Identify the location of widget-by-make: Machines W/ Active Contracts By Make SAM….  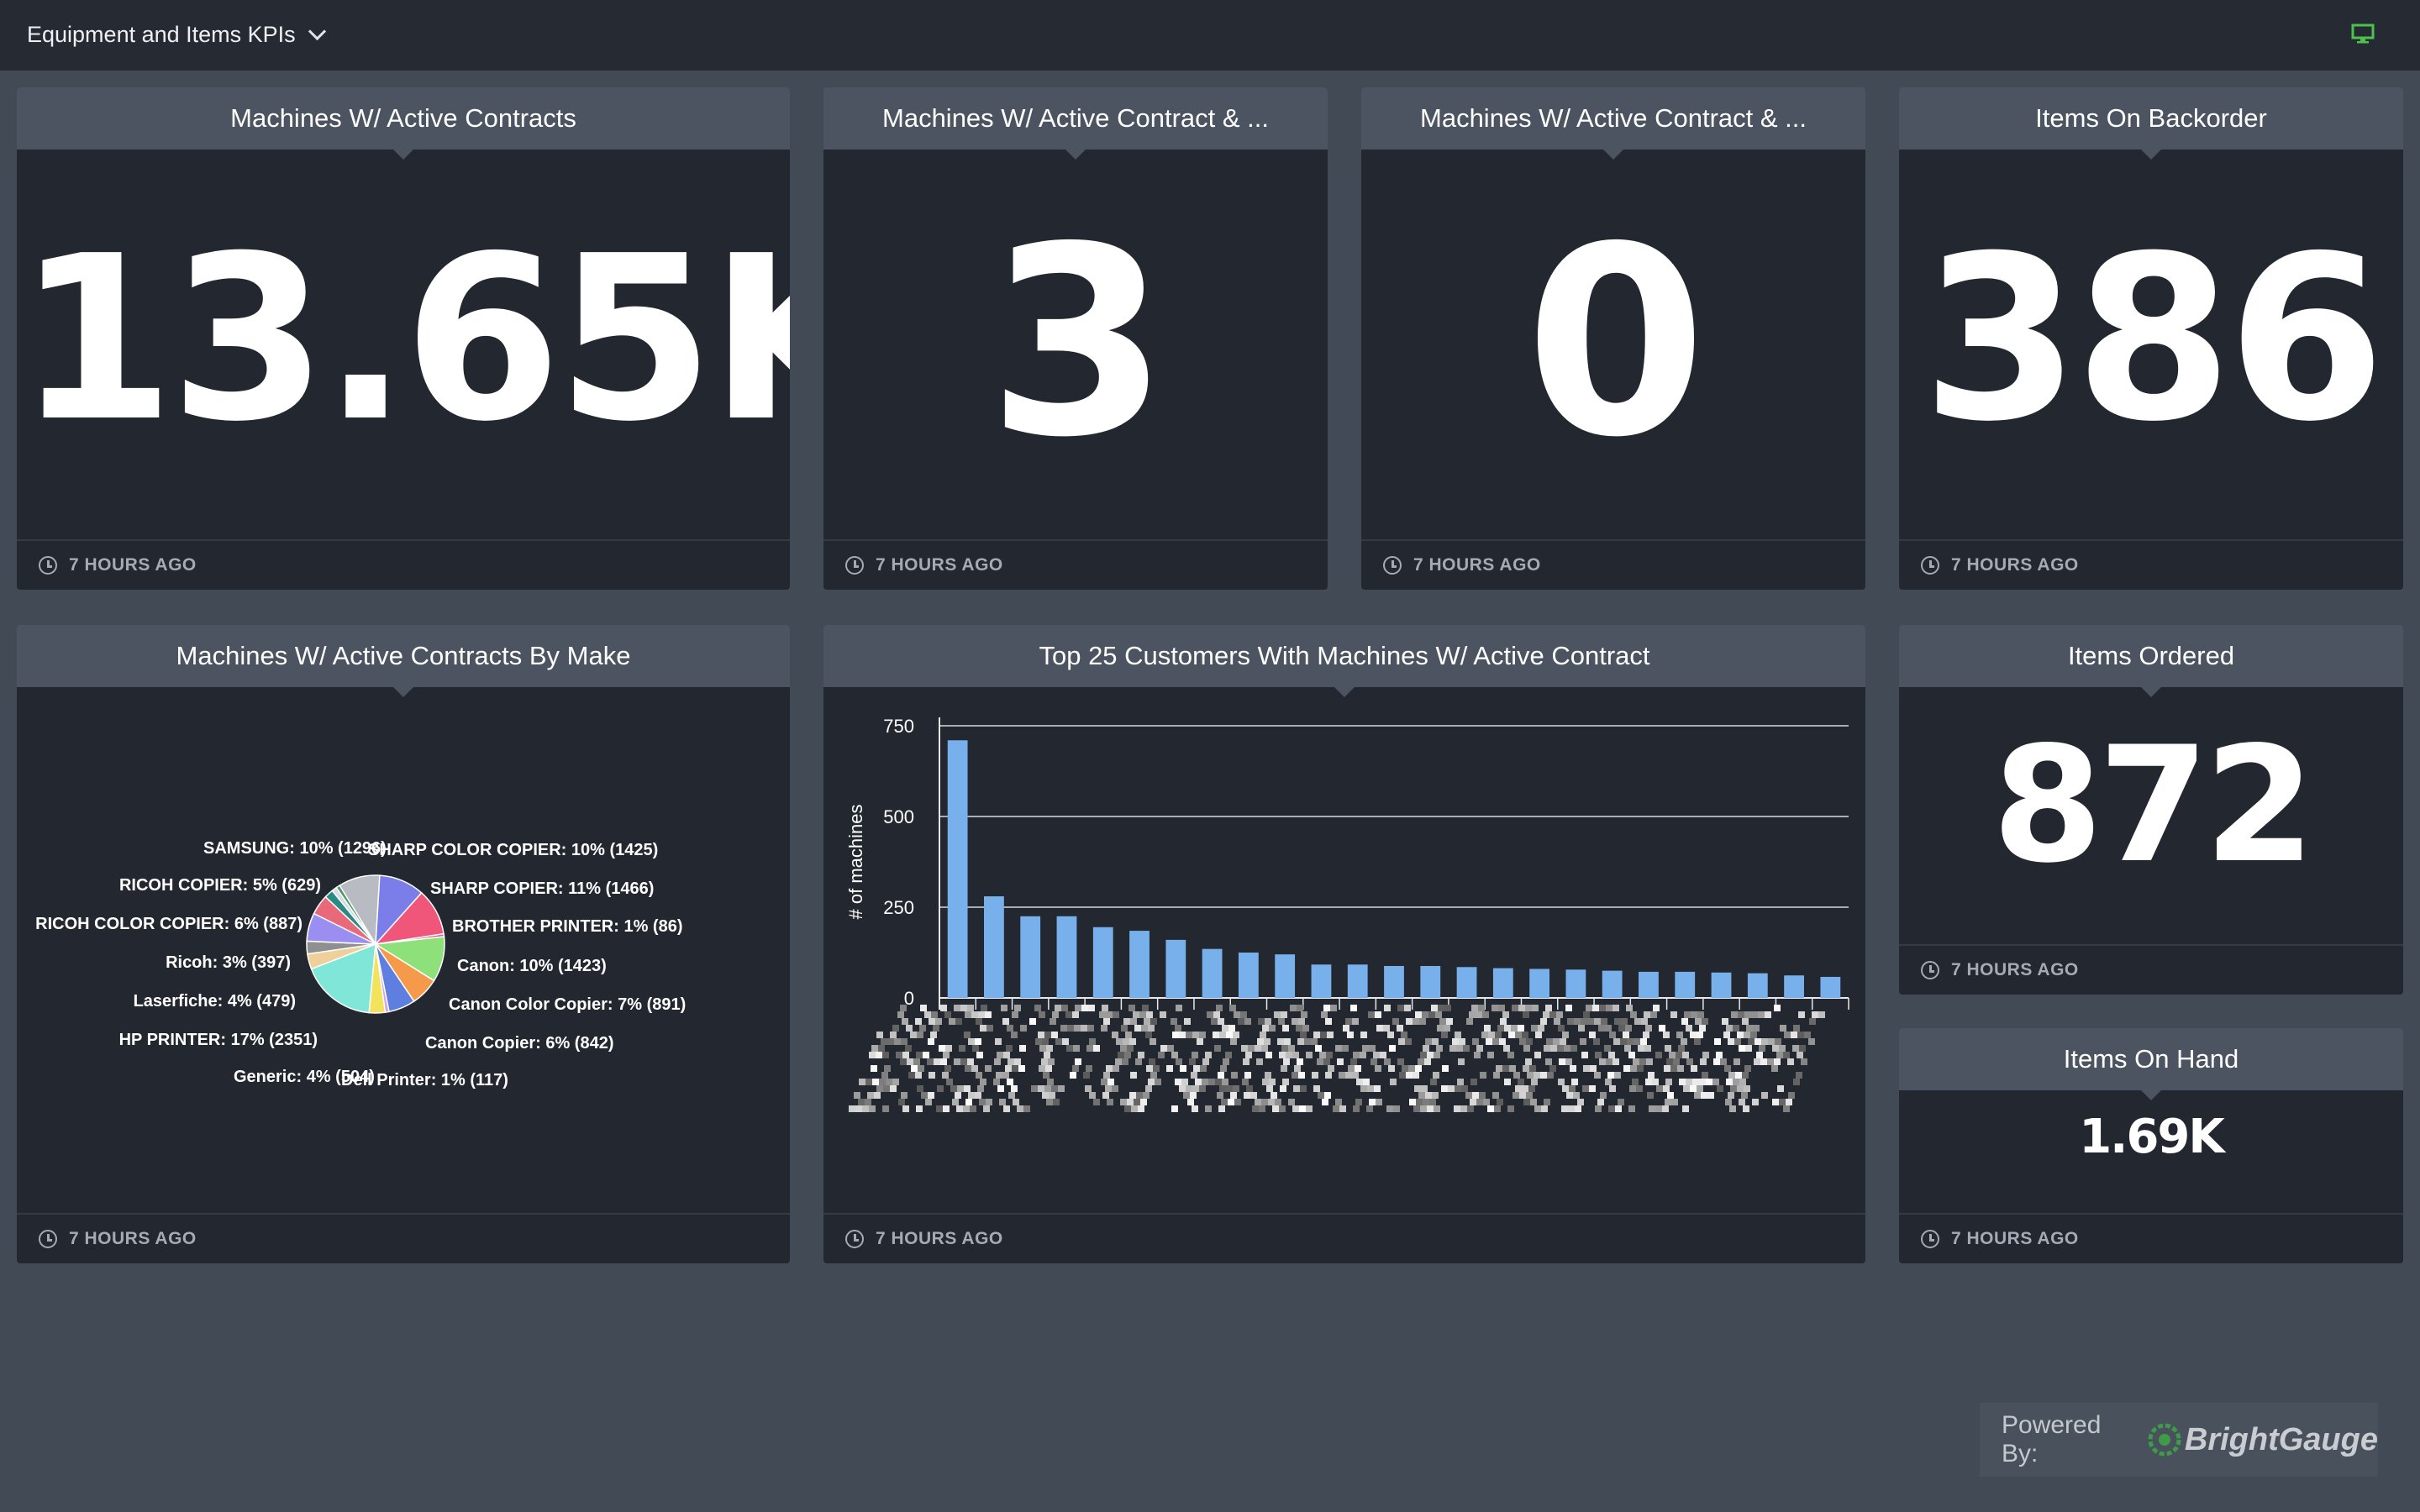
(404, 944).